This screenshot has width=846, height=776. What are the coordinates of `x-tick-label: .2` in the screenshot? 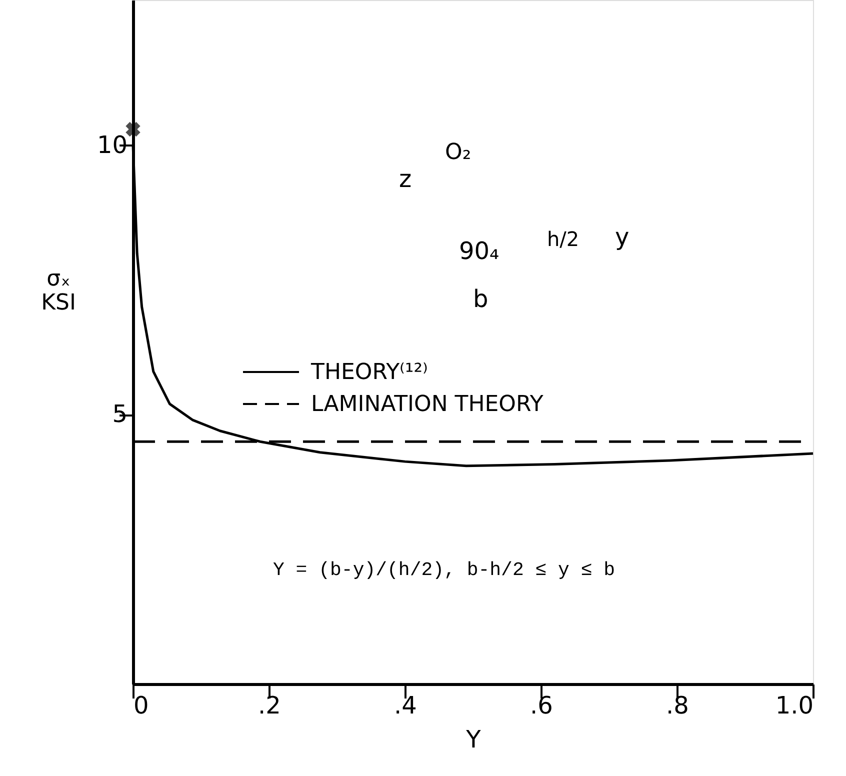 It's located at (269, 706).